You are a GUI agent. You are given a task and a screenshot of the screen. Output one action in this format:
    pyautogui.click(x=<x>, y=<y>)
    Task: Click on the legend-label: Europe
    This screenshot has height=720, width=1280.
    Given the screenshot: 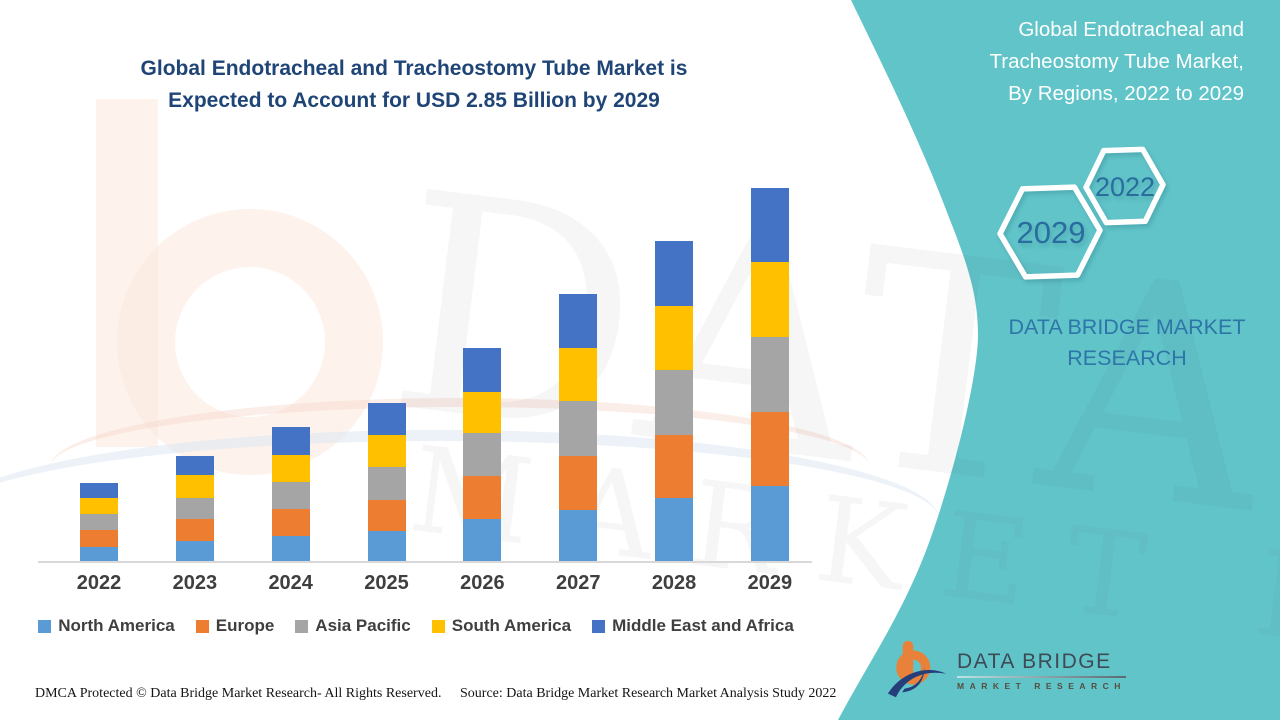 What is the action you would take?
    pyautogui.click(x=245, y=625)
    